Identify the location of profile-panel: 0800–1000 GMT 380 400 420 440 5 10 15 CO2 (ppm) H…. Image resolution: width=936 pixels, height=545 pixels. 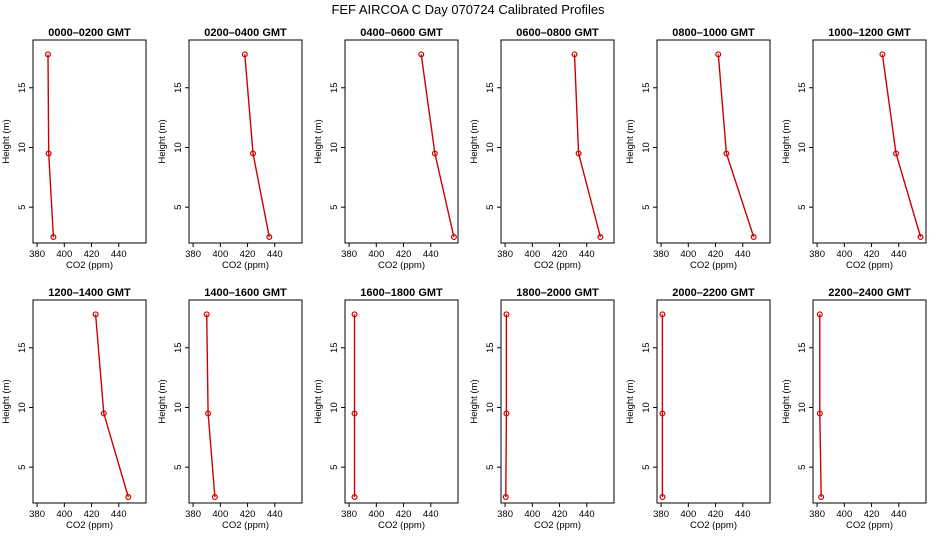
(698, 149).